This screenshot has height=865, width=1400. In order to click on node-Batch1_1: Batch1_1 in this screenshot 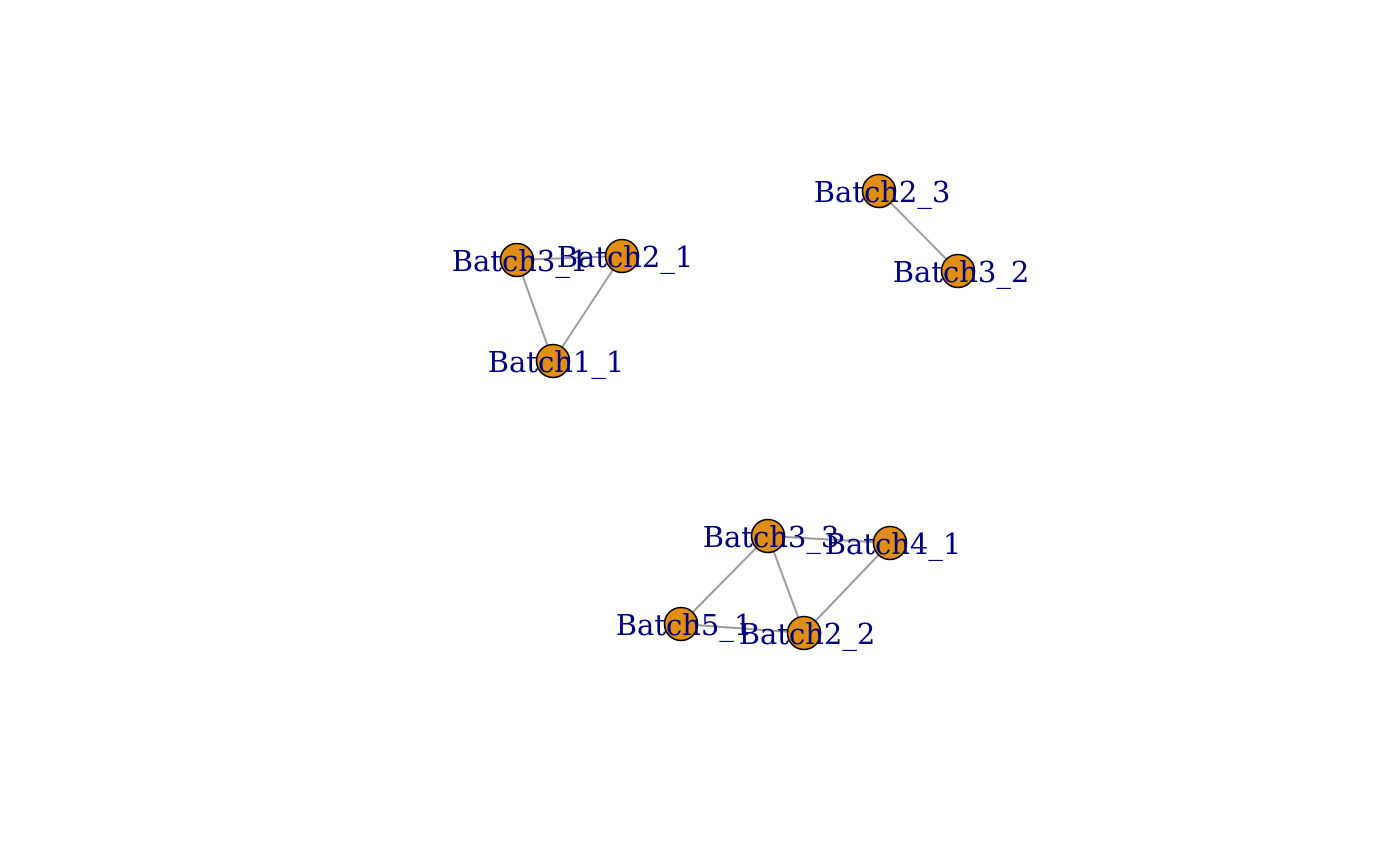, I will do `click(556, 361)`.